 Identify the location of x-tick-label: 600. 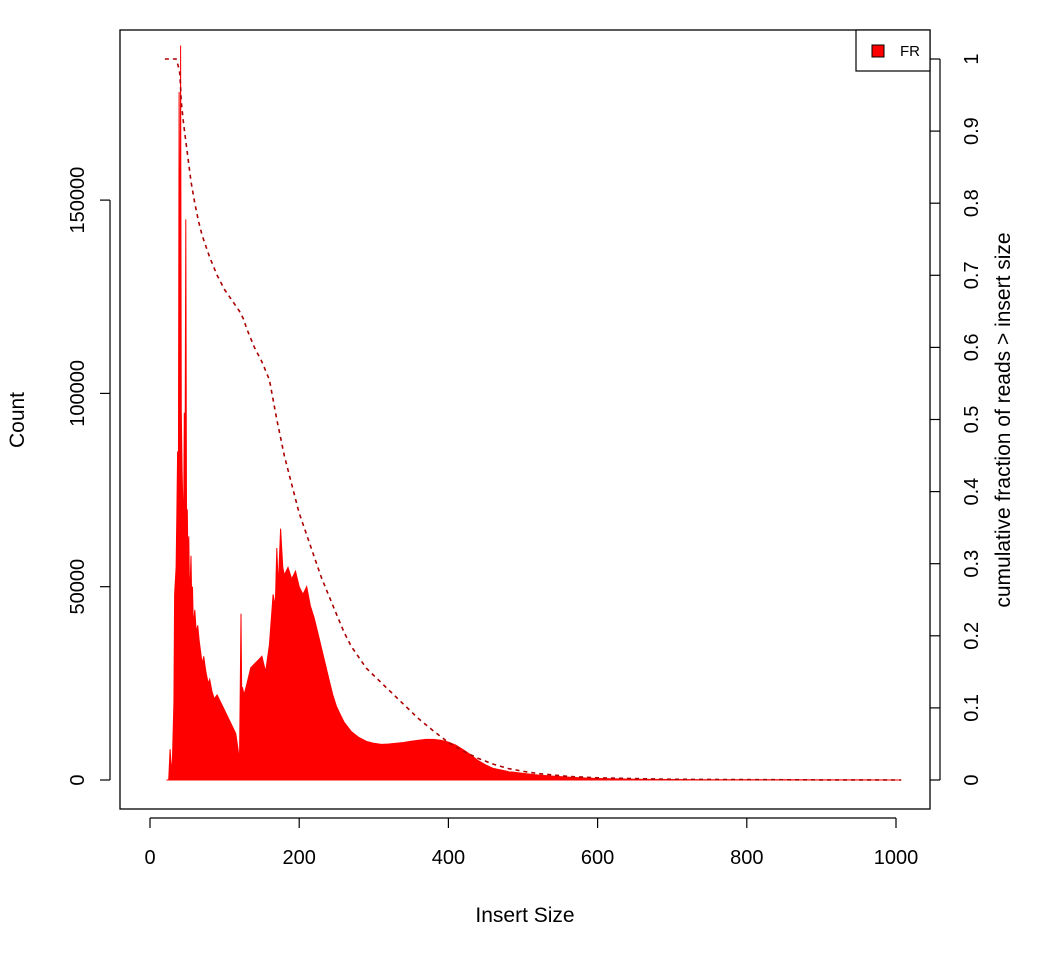
(597, 858).